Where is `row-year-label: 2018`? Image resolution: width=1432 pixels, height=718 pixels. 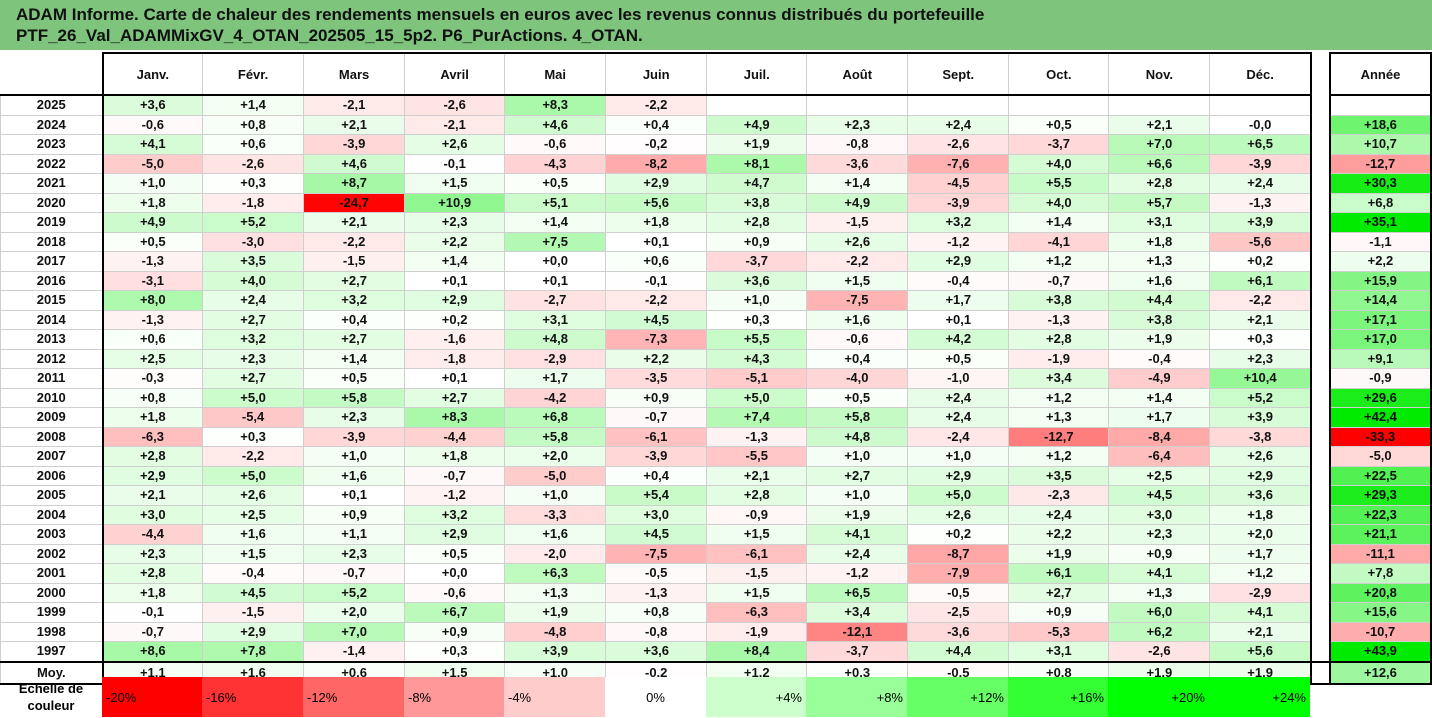
row-year-label: 2018 is located at coordinates (52, 241).